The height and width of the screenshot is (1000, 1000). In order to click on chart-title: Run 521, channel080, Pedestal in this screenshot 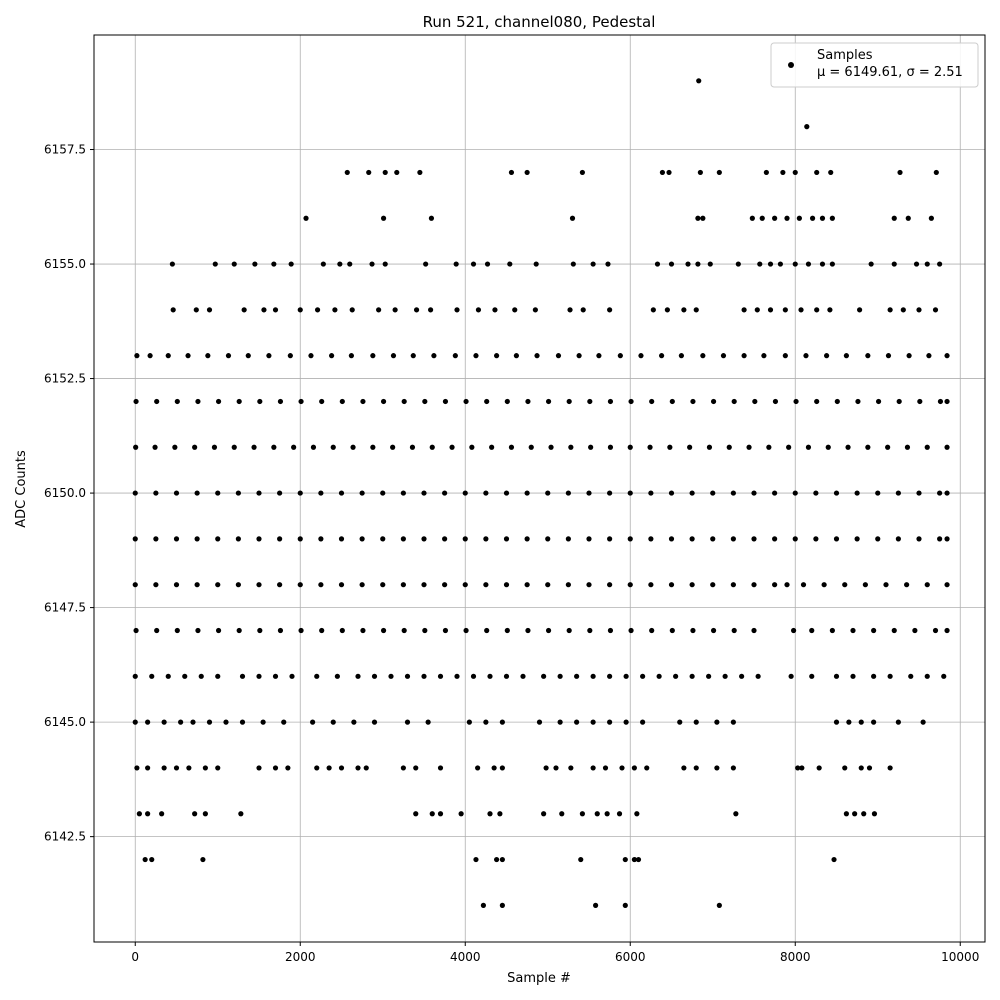, I will do `click(539, 22)`.